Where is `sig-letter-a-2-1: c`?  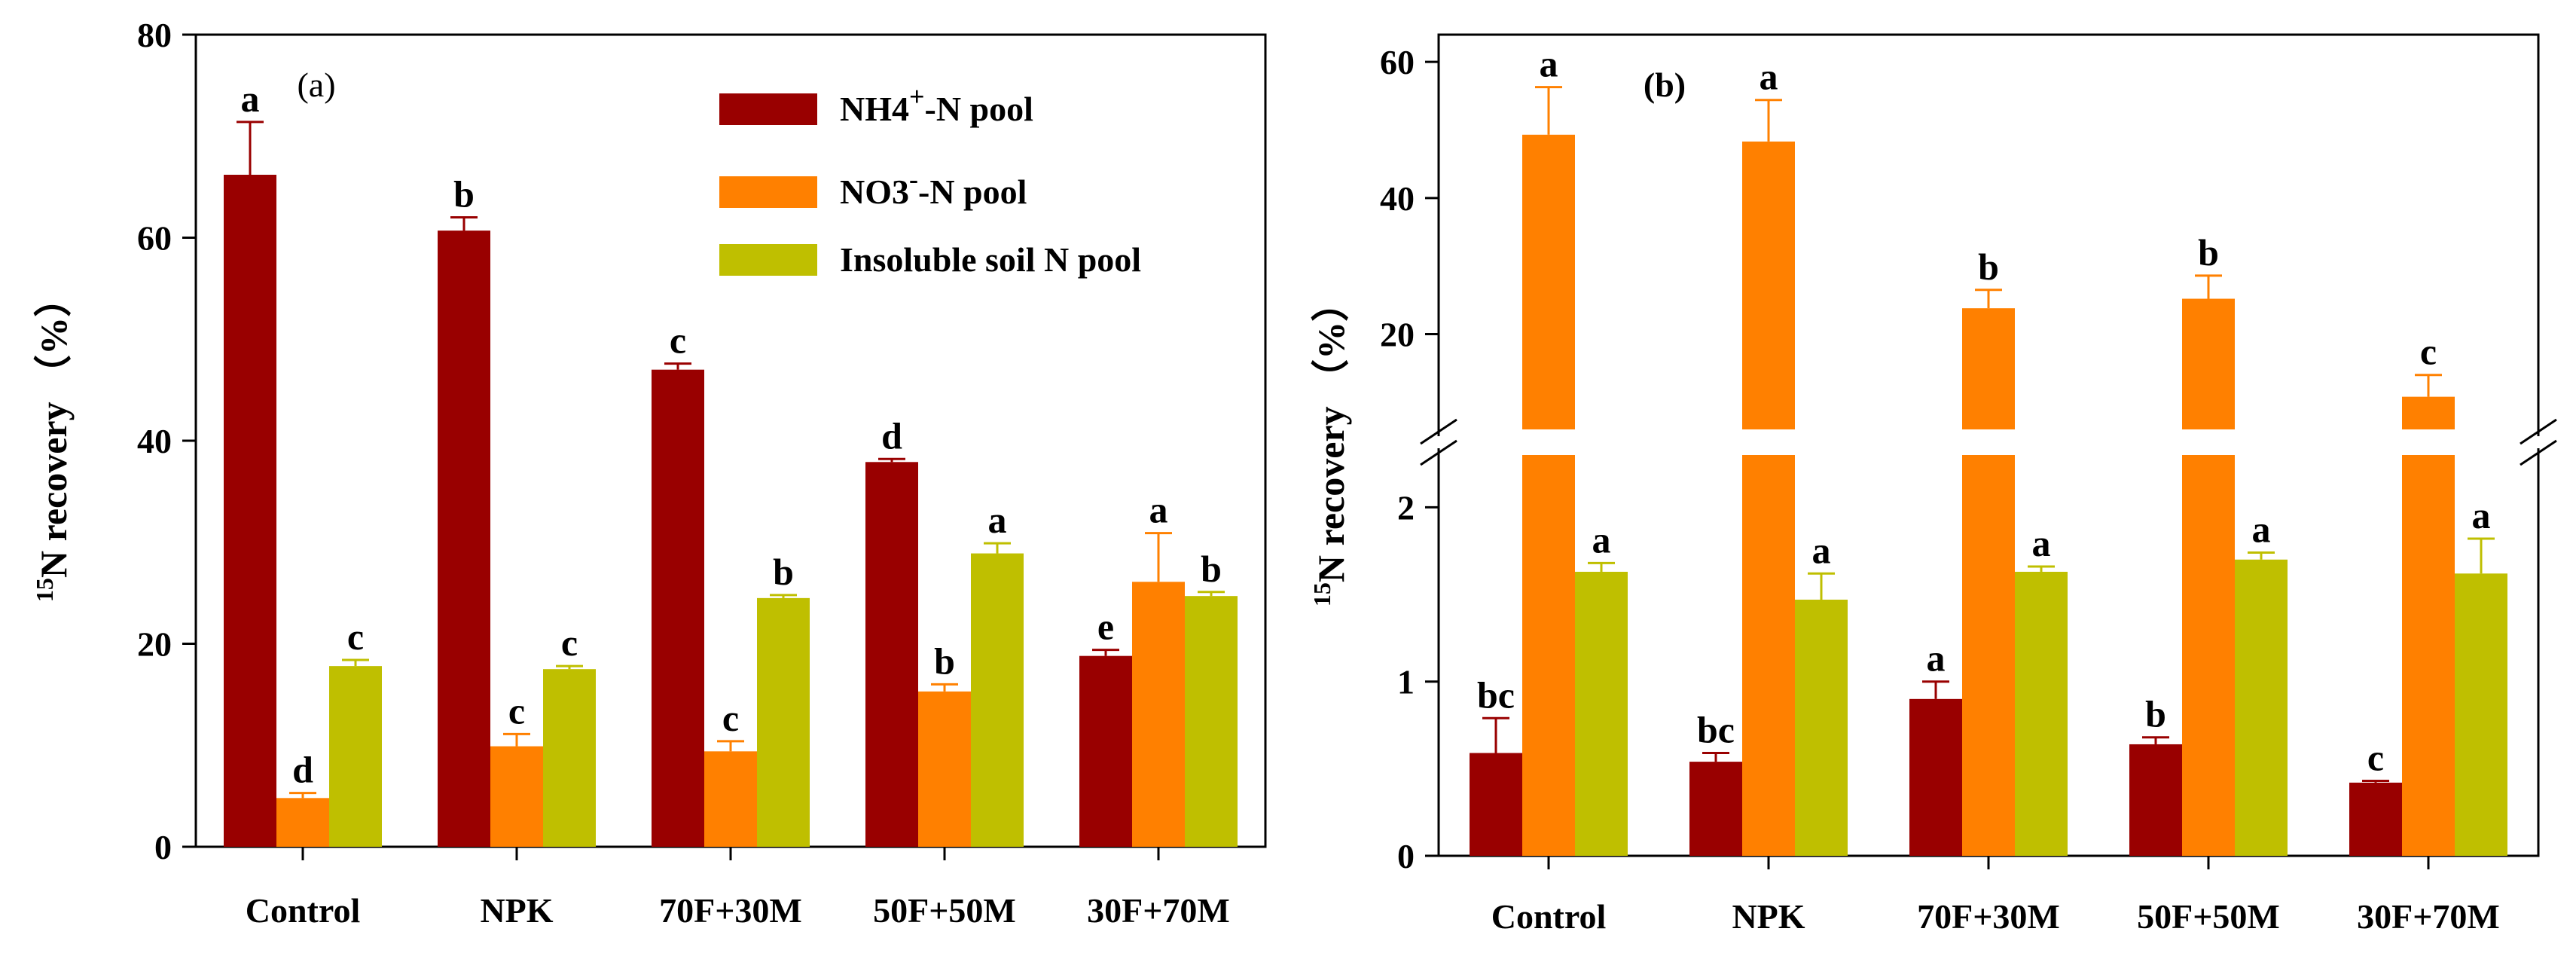
sig-letter-a-2-1: c is located at coordinates (569, 643).